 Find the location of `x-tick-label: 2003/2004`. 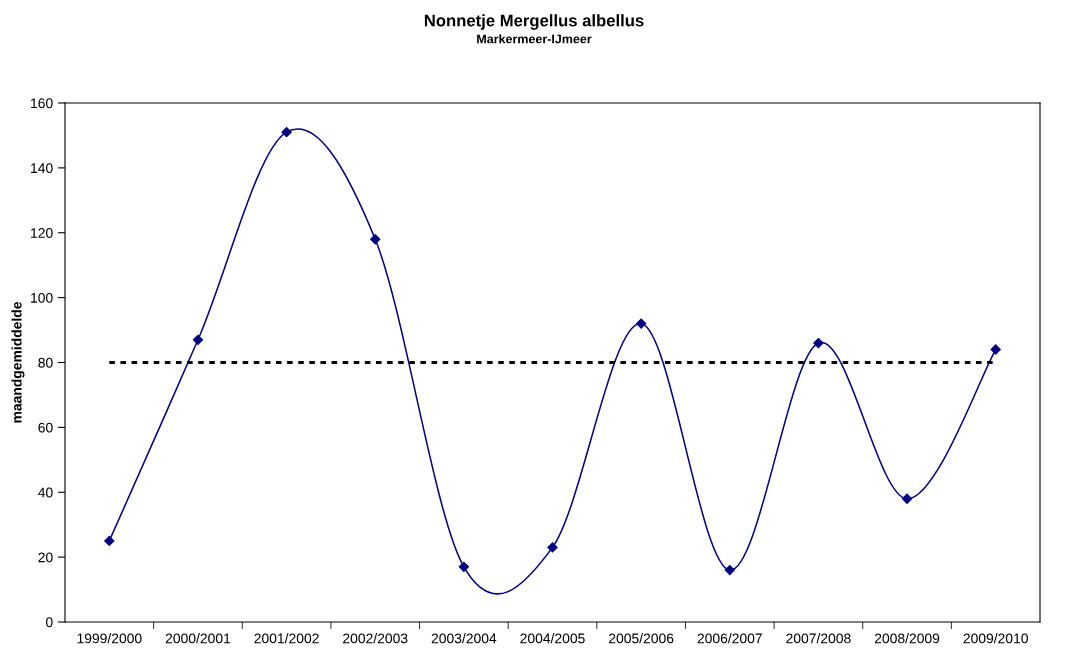

x-tick-label: 2003/2004 is located at coordinates (464, 638).